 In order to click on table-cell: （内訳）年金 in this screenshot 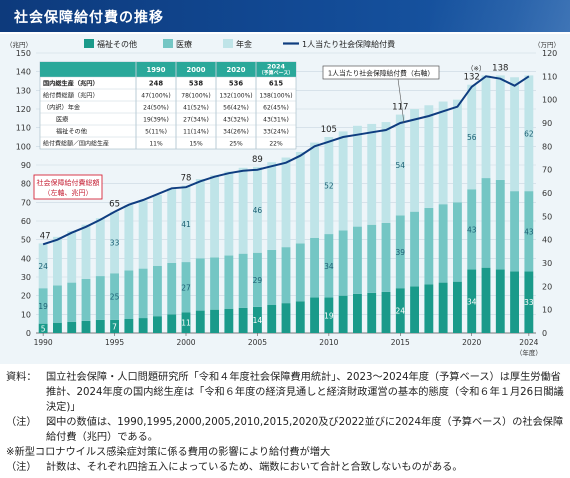, I will do `click(62, 107)`.